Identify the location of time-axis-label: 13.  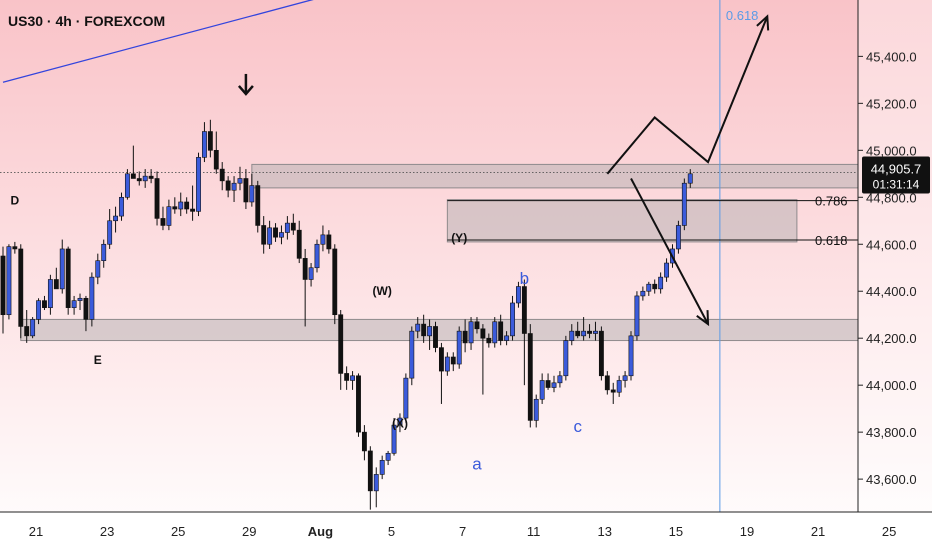
(605, 531).